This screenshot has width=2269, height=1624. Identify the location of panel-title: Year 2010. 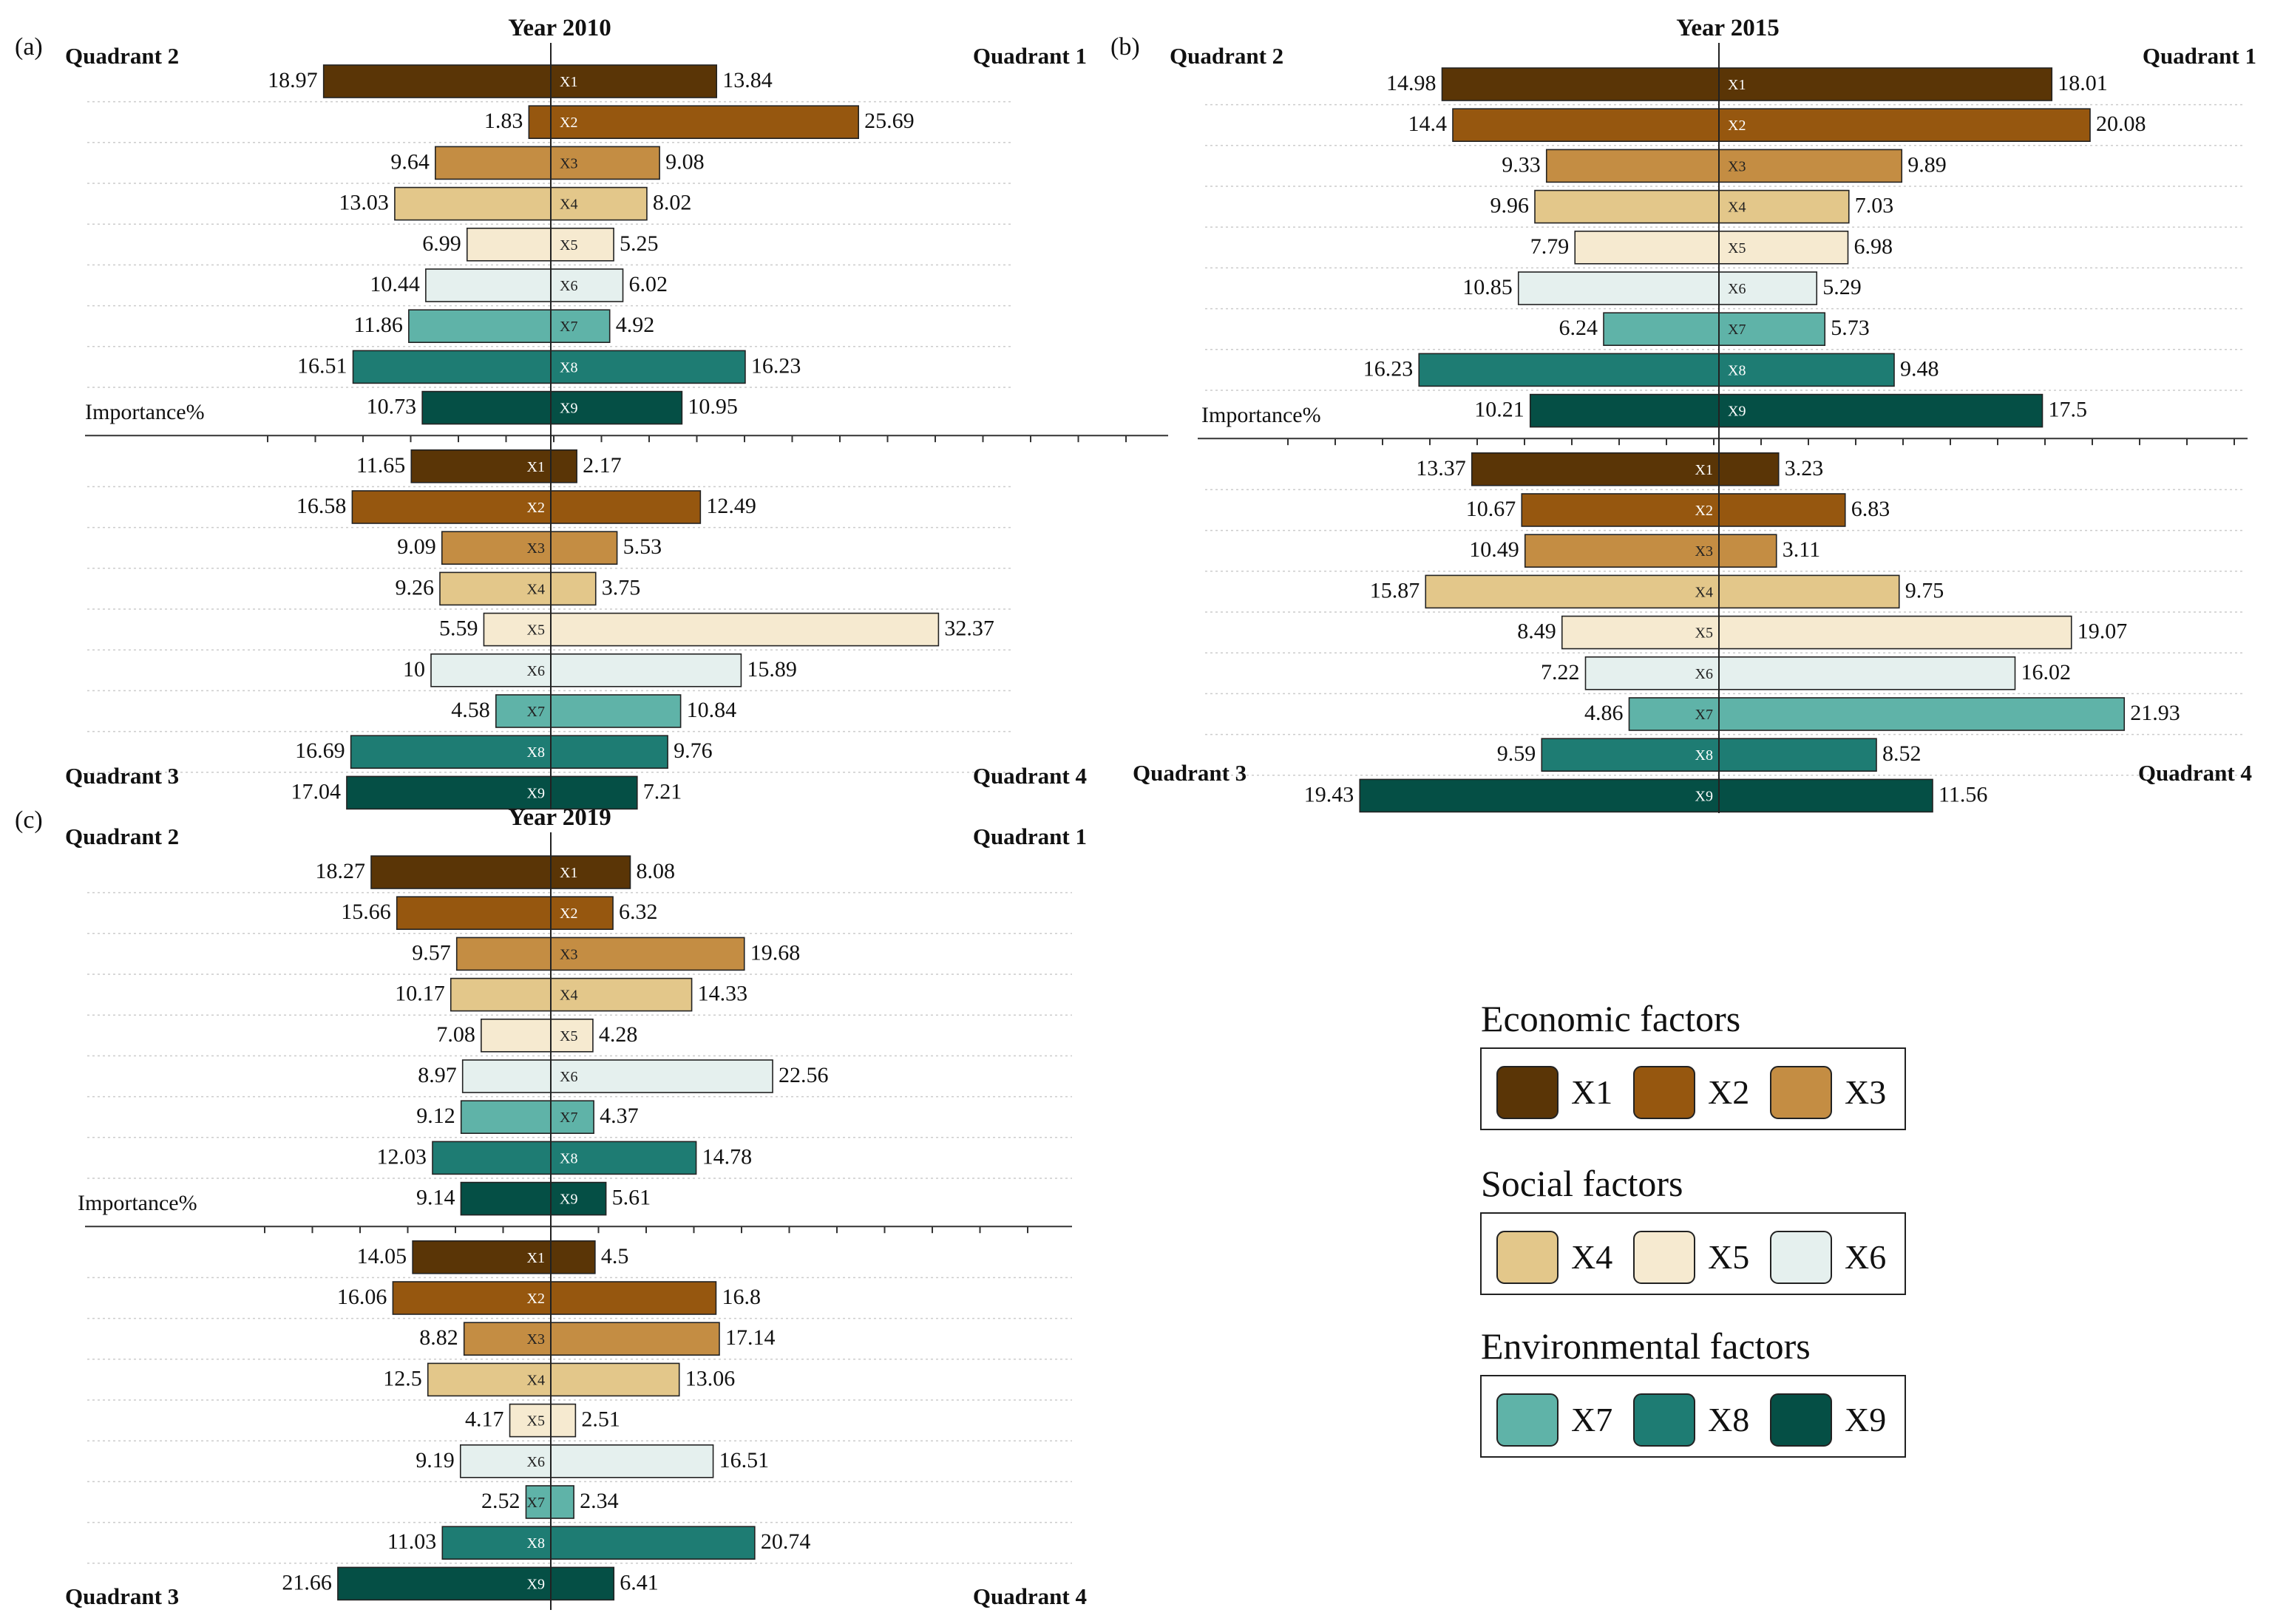
(559, 28).